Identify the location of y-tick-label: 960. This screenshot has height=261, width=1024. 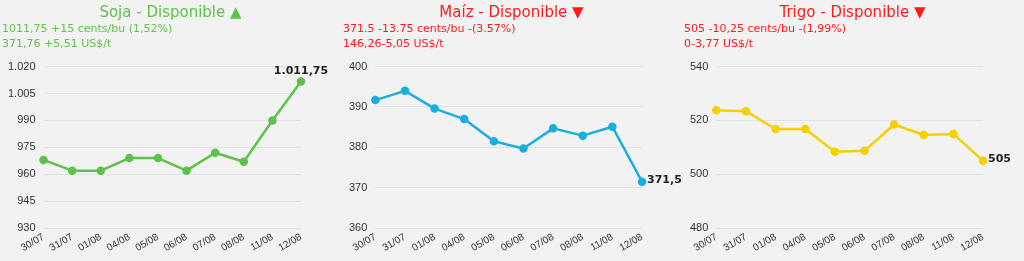
(26, 173).